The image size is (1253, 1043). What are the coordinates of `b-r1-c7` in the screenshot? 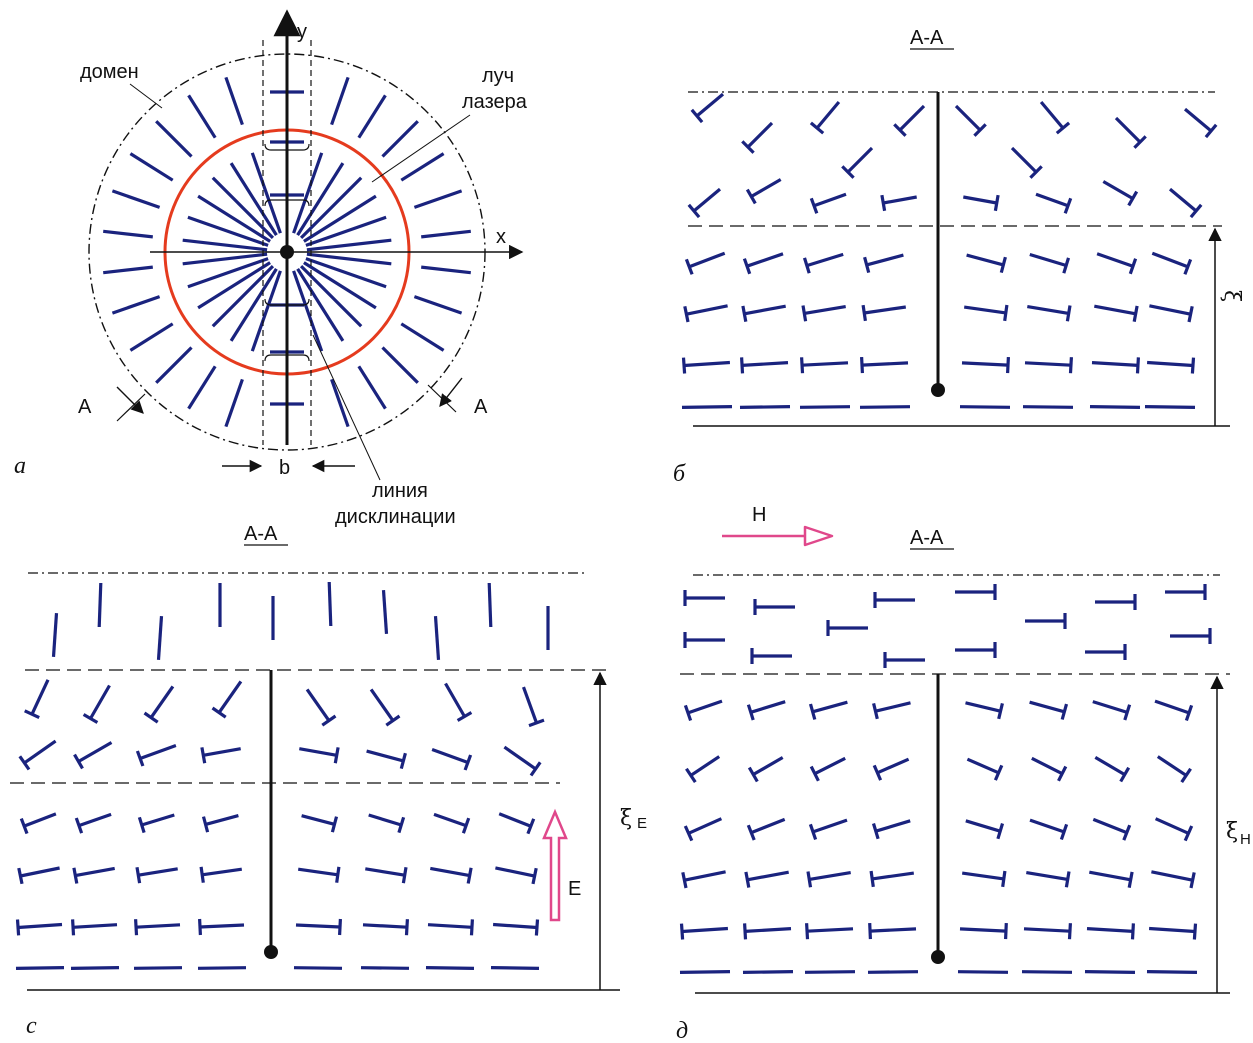 It's located at (1171, 313).